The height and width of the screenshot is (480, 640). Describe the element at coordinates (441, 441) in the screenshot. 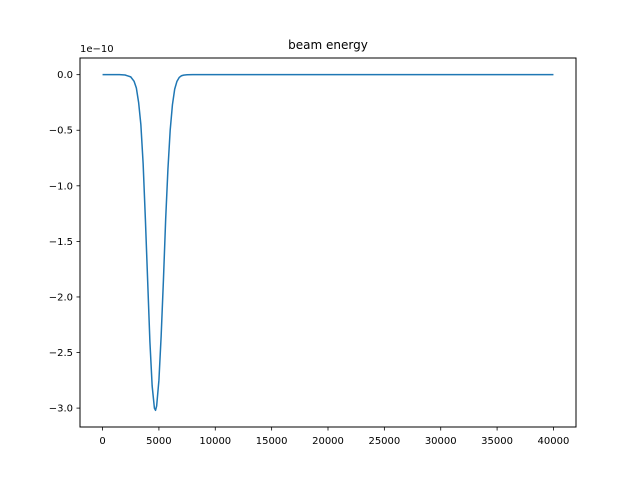

I see `x-tick-label: 30000` at that location.